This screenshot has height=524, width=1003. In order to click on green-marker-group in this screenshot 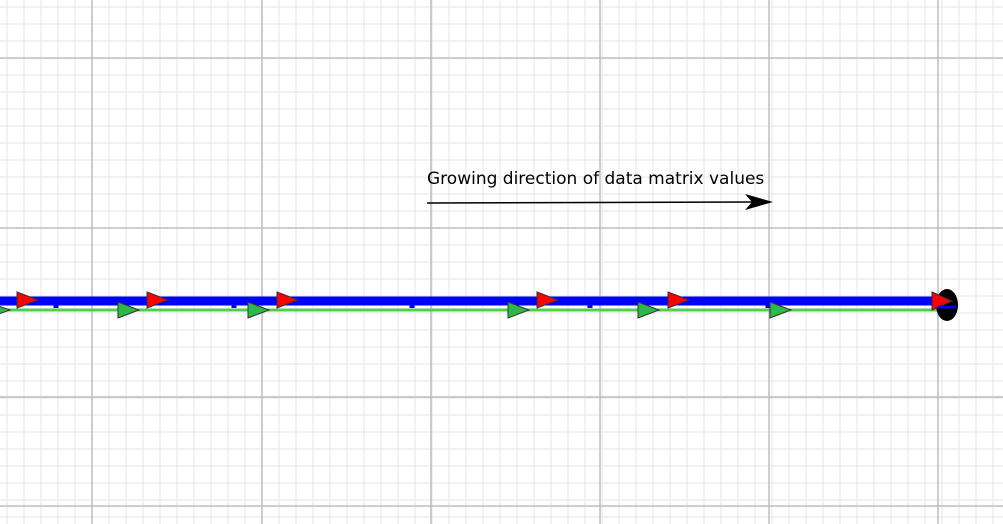, I will do `click(396, 310)`.